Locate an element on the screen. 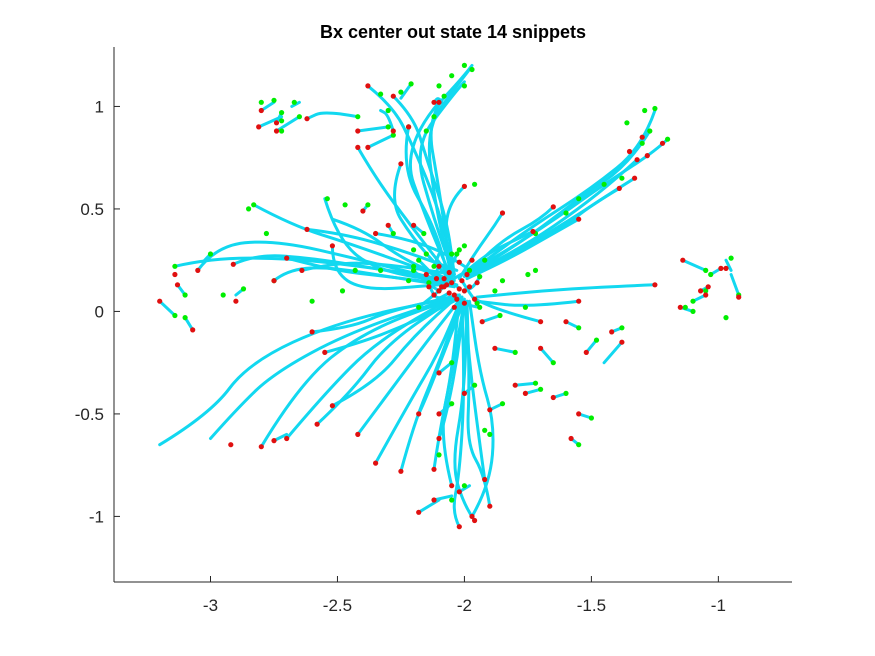 The image size is (875, 656). x-tick-layer: -3 -2.5 -2 -1.5 -1 is located at coordinates (464, 595).